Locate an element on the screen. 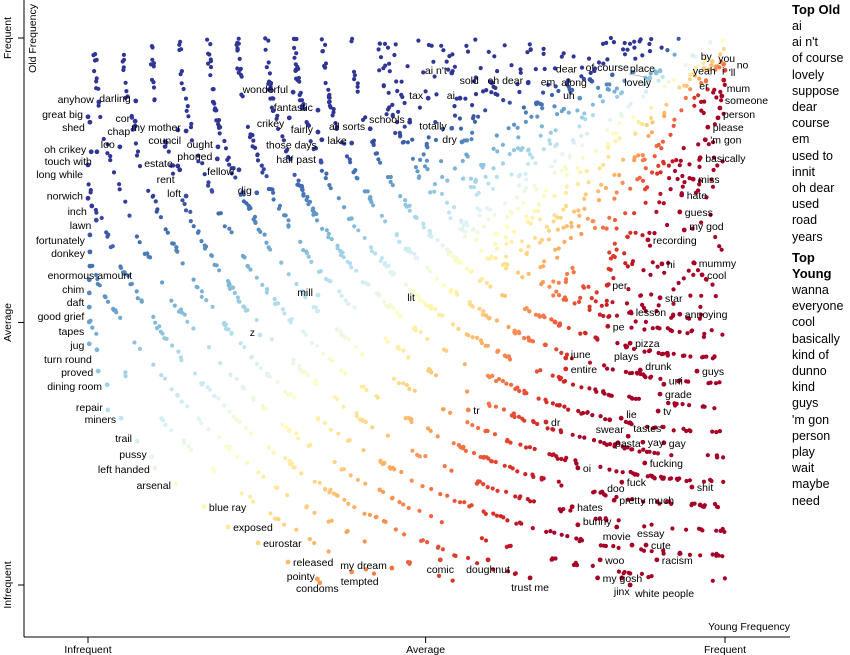  top-young-item: everyone is located at coordinates (818, 306).